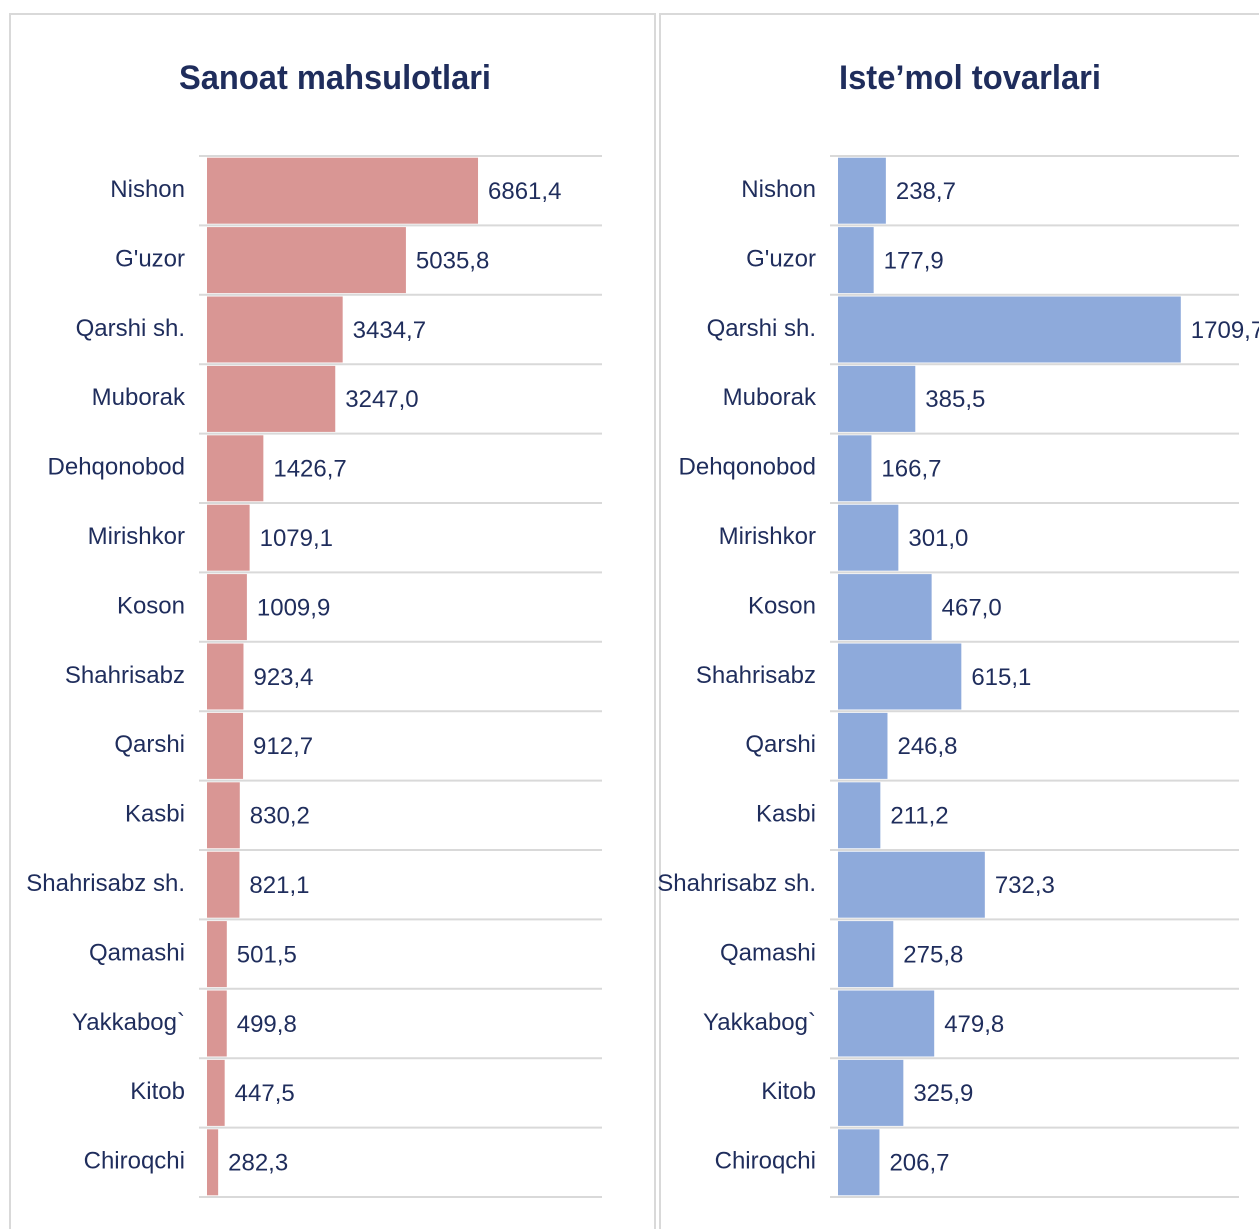 This screenshot has height=1229, width=1259. What do you see at coordinates (974, 1024) in the screenshot?
I see `value-label: 479,8` at bounding box center [974, 1024].